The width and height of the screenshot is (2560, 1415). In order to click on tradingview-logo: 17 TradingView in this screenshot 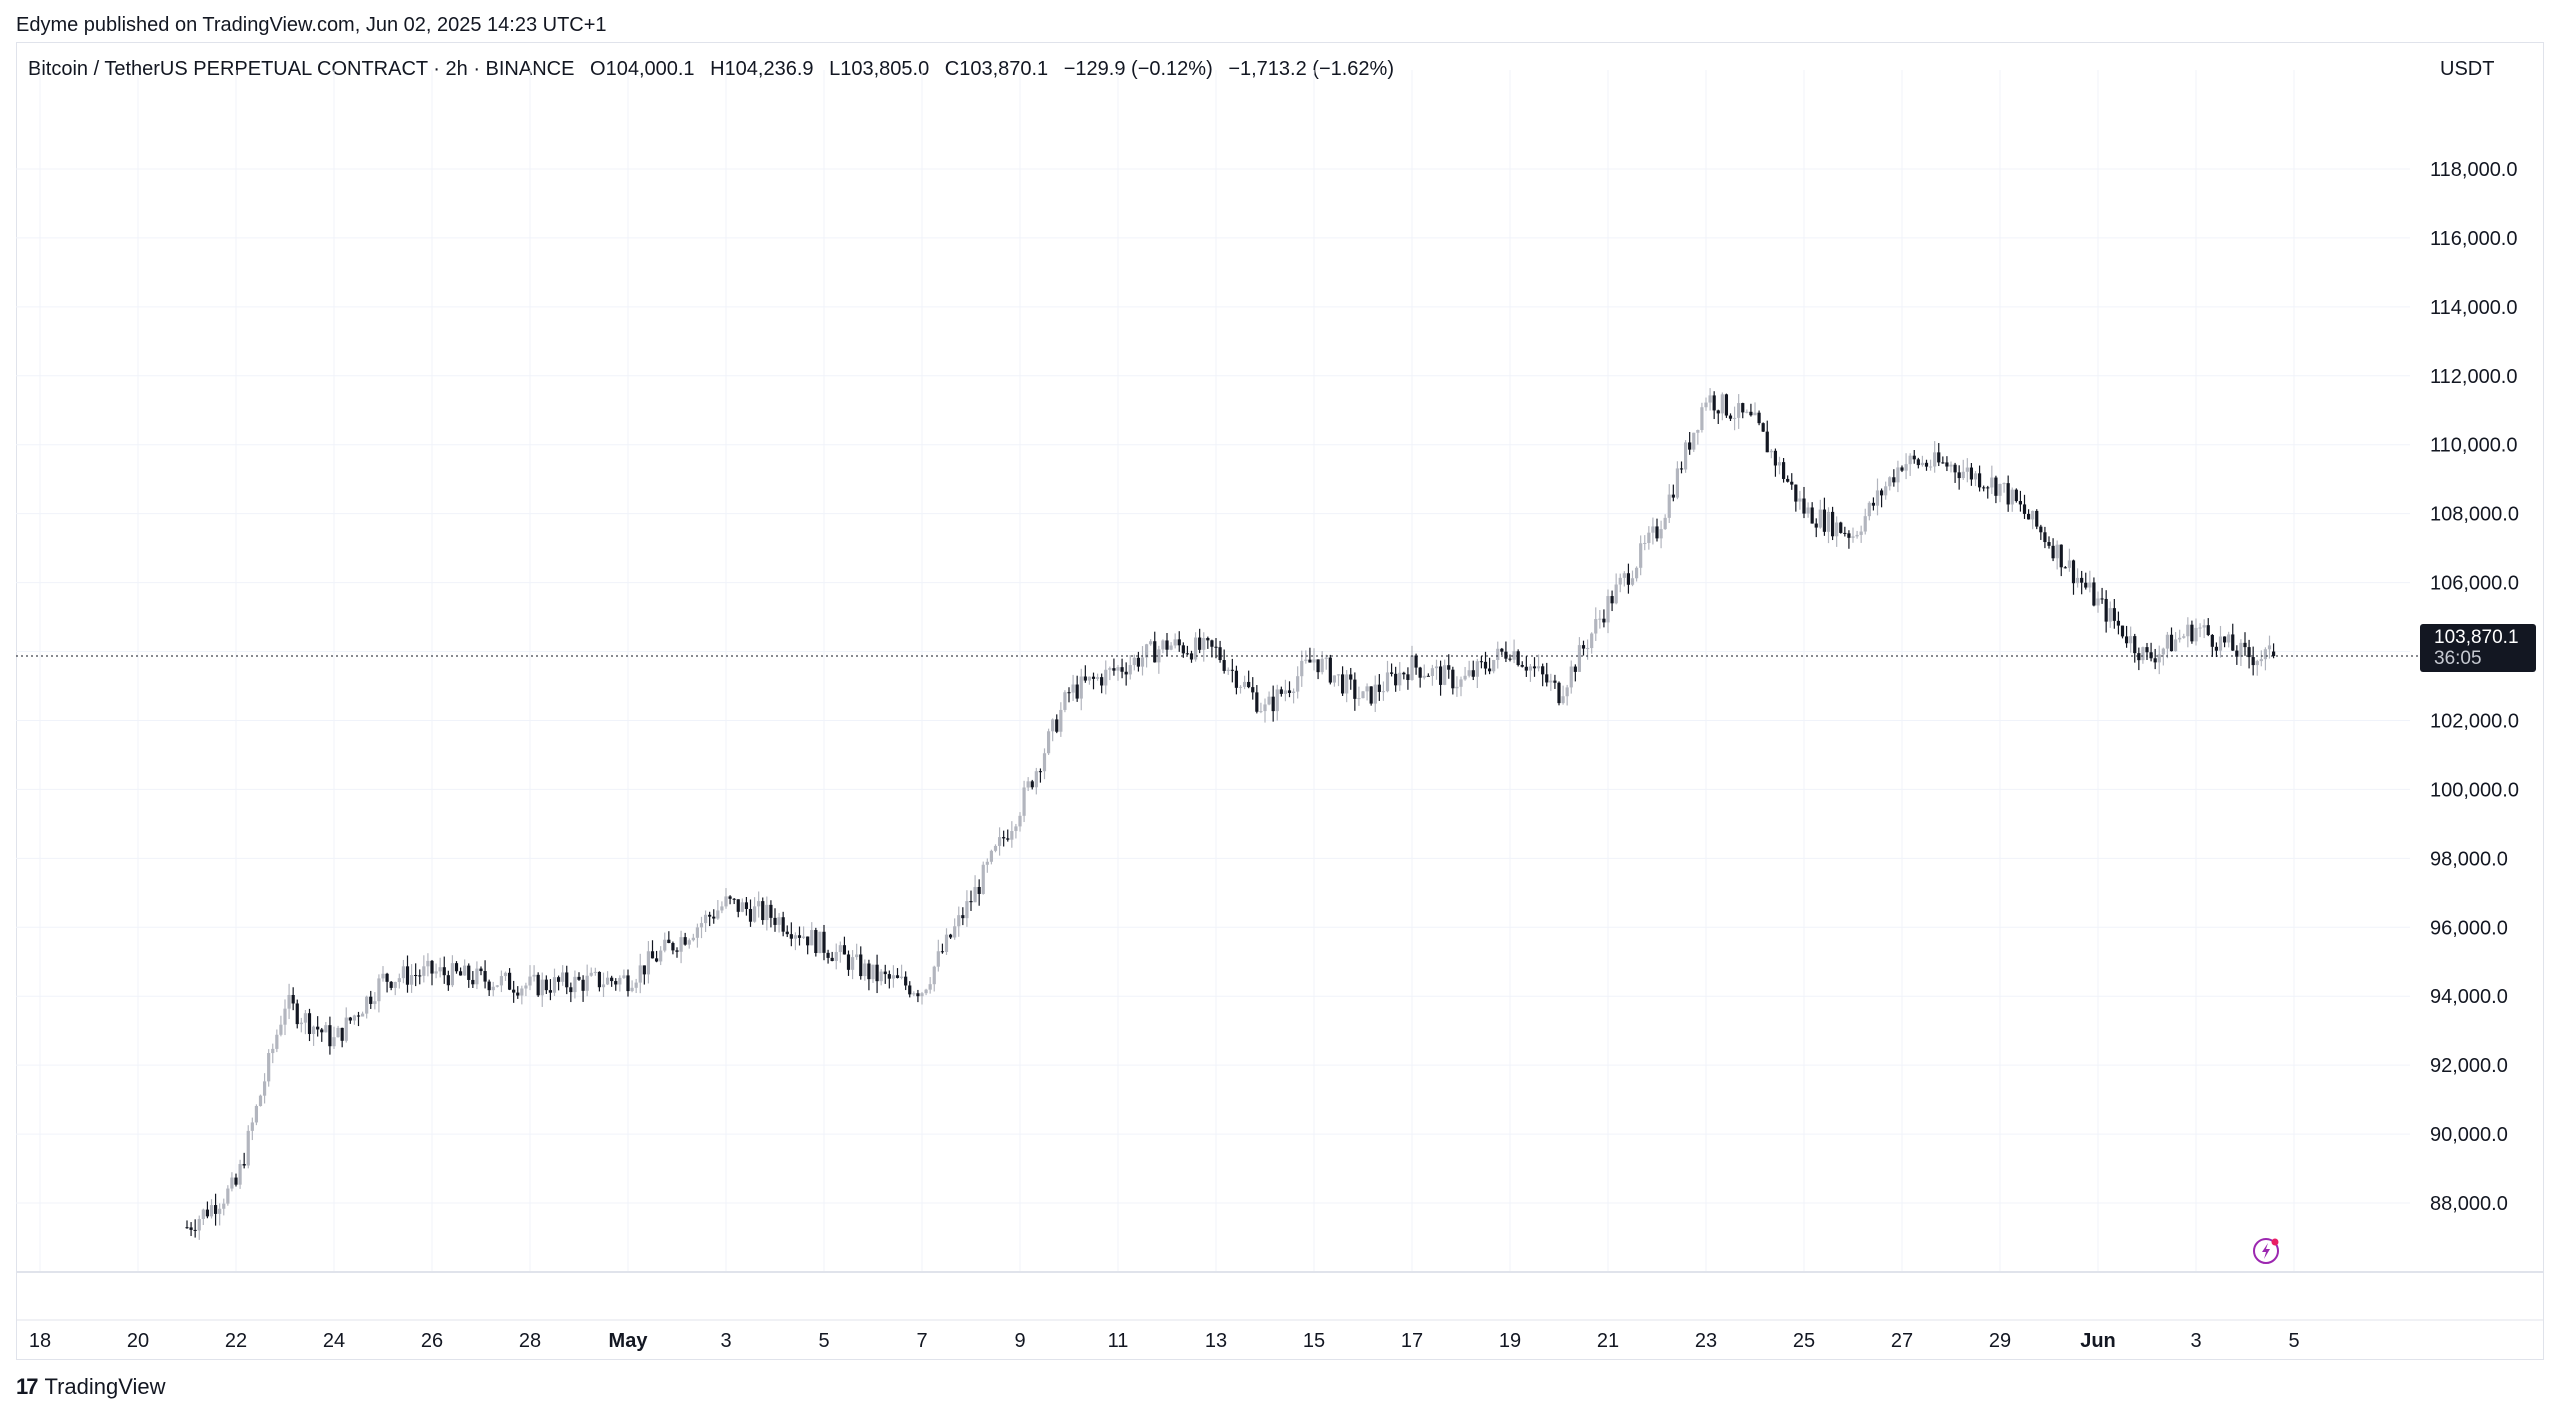, I will do `click(91, 1387)`.